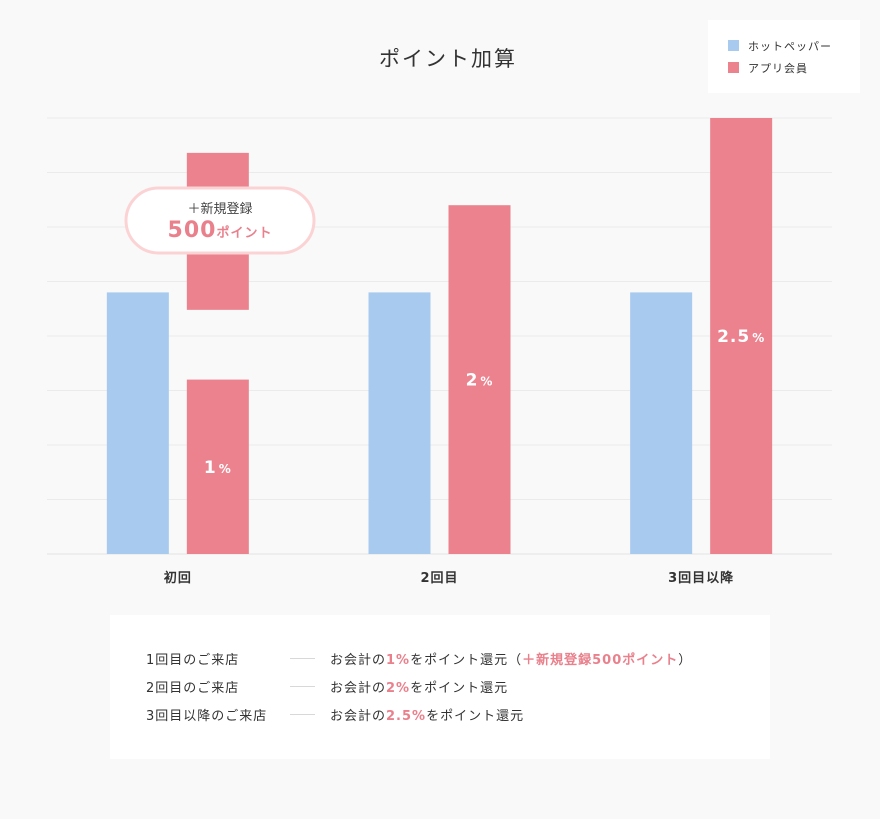 The height and width of the screenshot is (819, 880). Describe the element at coordinates (778, 68) in the screenshot. I see `legend-label-app-member: アプリ会員` at that location.